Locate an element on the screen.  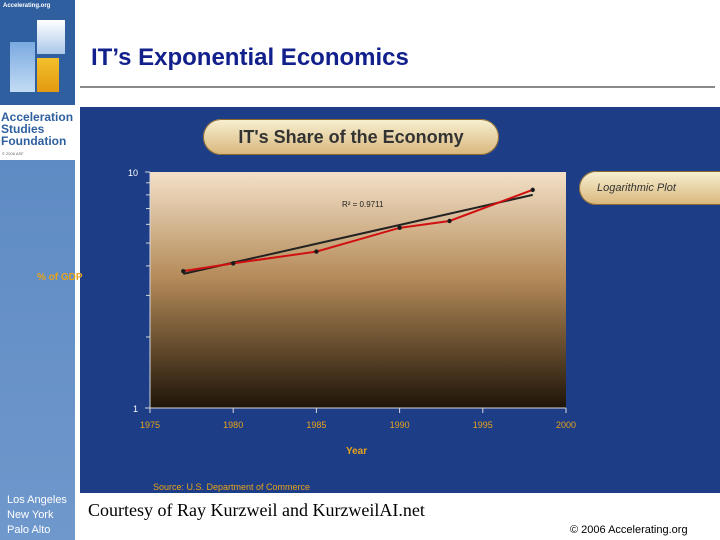
trendline is located at coordinates (358, 234).